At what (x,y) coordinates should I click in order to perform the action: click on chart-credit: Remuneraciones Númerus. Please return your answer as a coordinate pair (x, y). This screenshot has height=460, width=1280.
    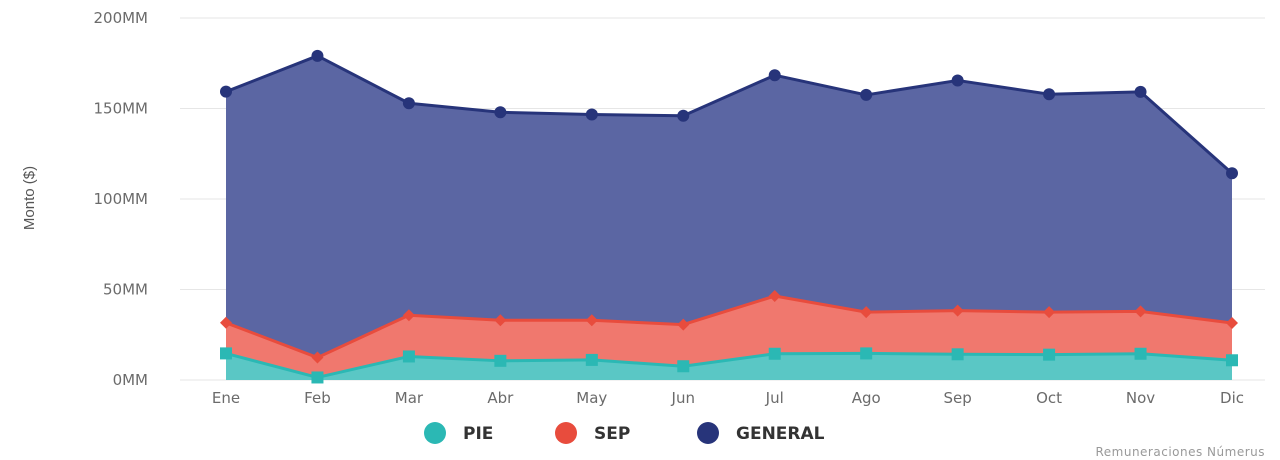
    Looking at the image, I should click on (1180, 452).